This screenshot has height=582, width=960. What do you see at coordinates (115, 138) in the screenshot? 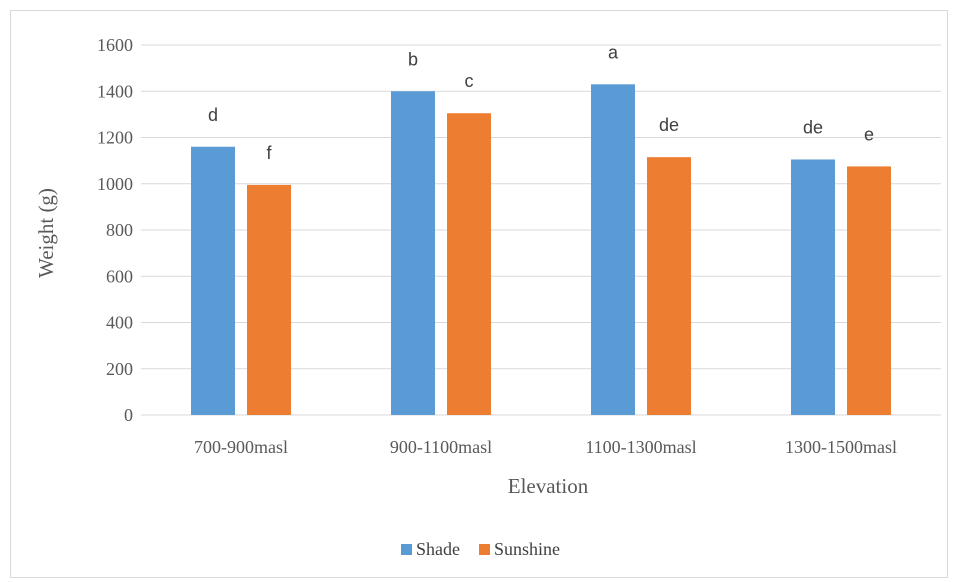
I see `y-tick-label: 1200` at bounding box center [115, 138].